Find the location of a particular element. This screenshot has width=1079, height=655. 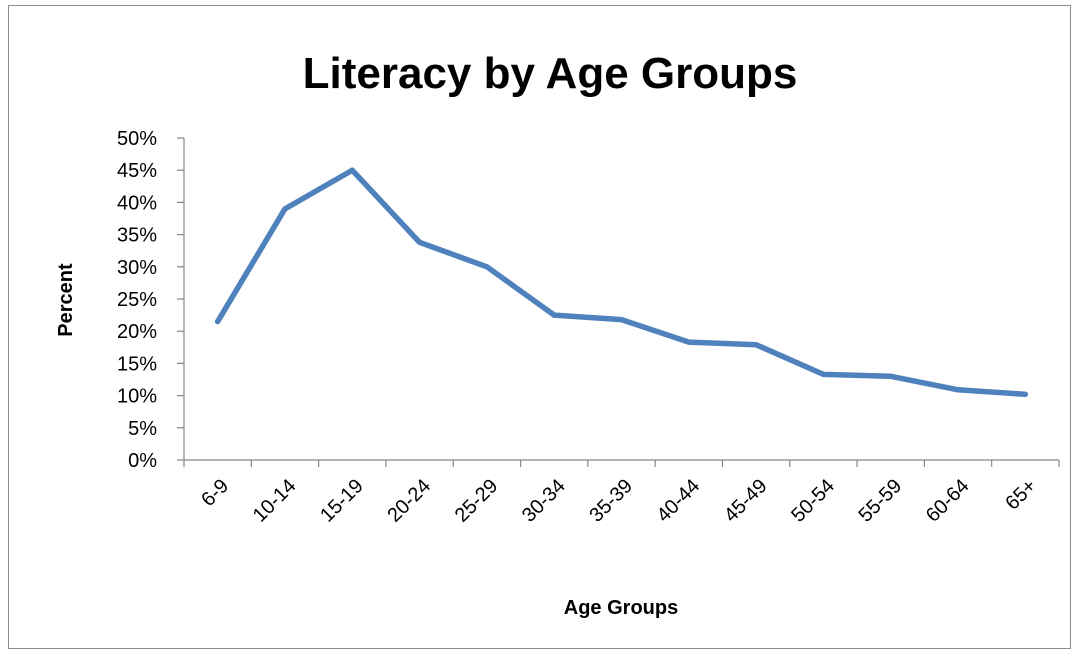

y-tick-label: 40% is located at coordinates (137, 203).